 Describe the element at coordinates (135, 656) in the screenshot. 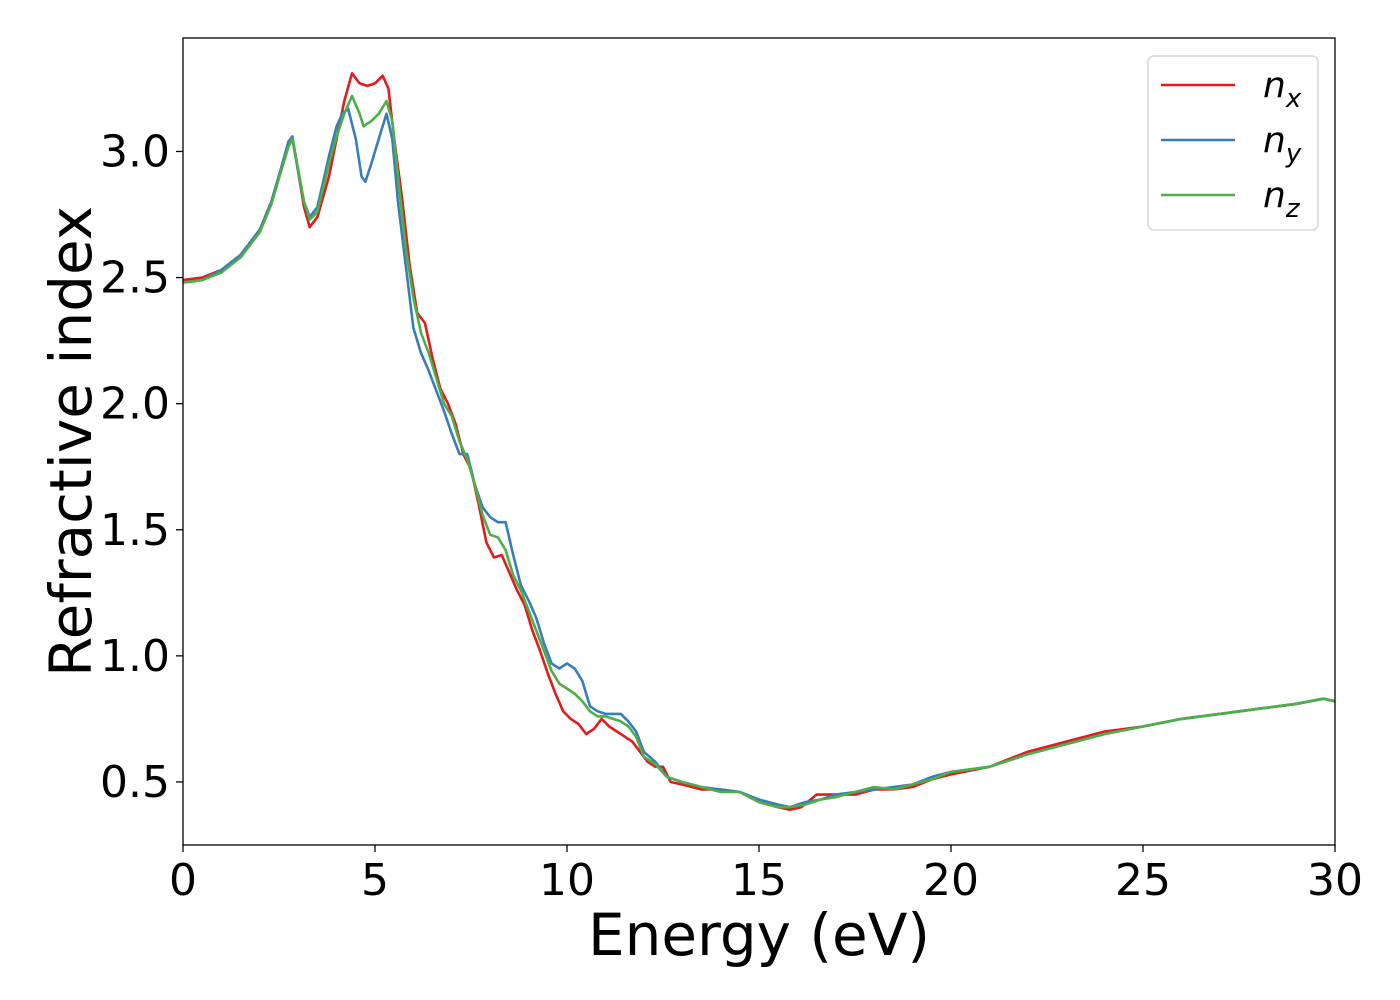

I see `y-tick-label: 1.0` at that location.